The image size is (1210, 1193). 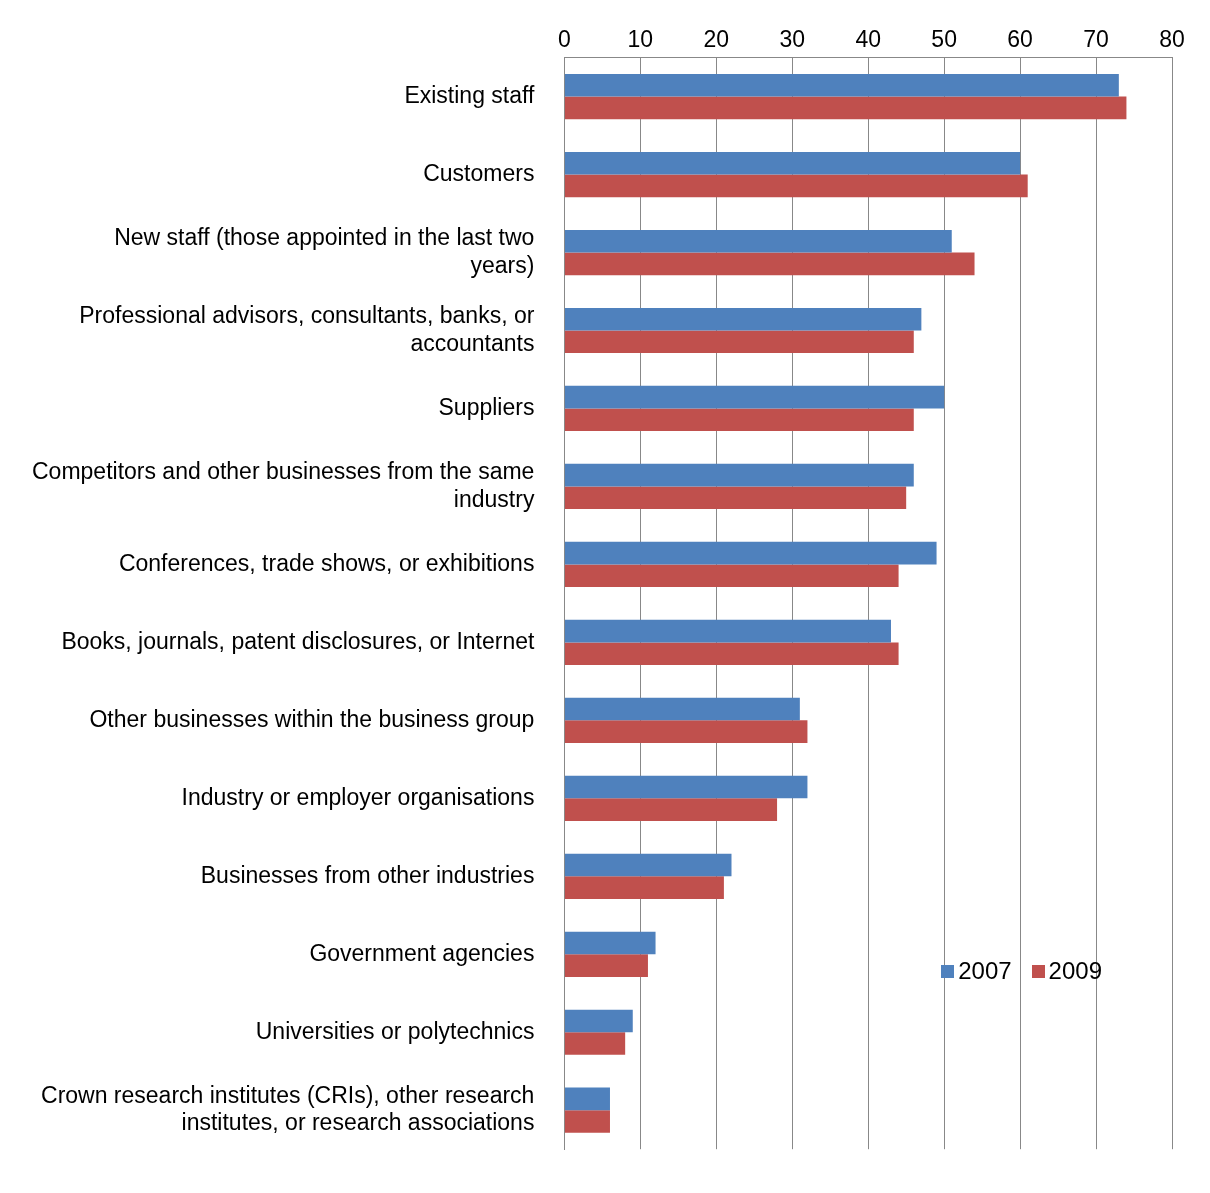 I want to click on y-tick-label: Universities or polytechnics, so click(x=395, y=1030).